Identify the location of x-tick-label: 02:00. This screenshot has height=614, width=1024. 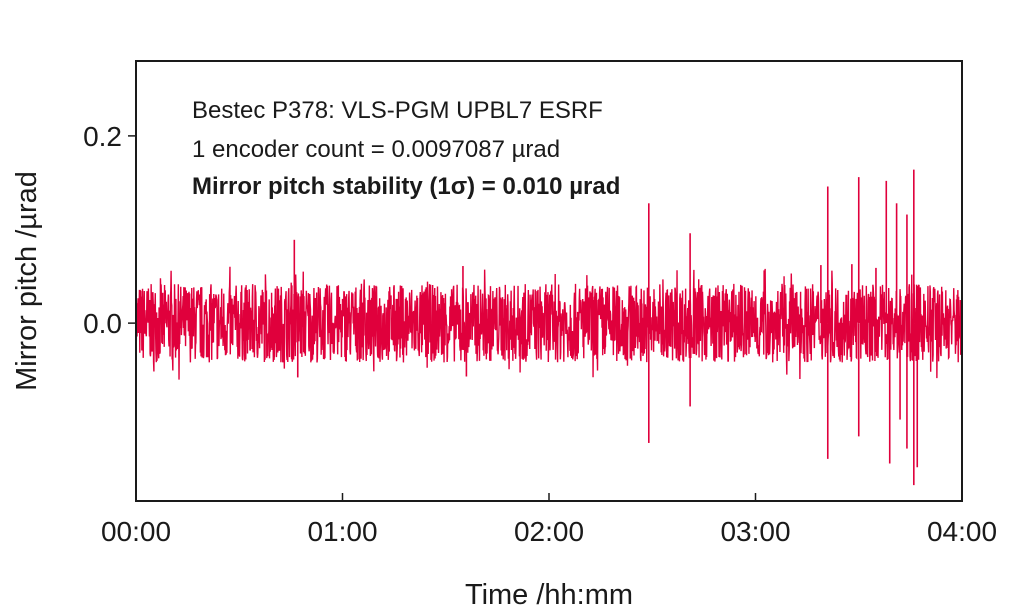
(549, 531).